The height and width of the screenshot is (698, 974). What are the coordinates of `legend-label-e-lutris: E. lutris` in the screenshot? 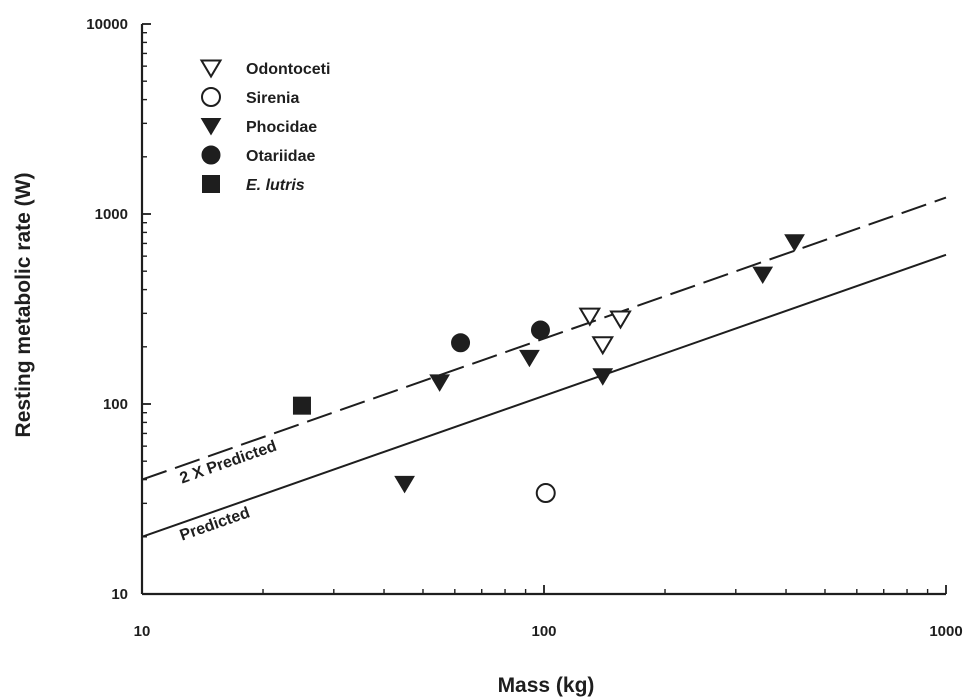 It's located at (275, 185).